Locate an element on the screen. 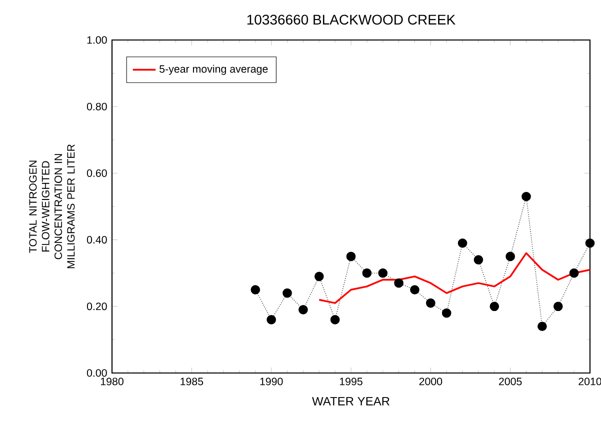 Image resolution: width=601 pixels, height=429 pixels. x-tick-label: 1985 is located at coordinates (192, 382).